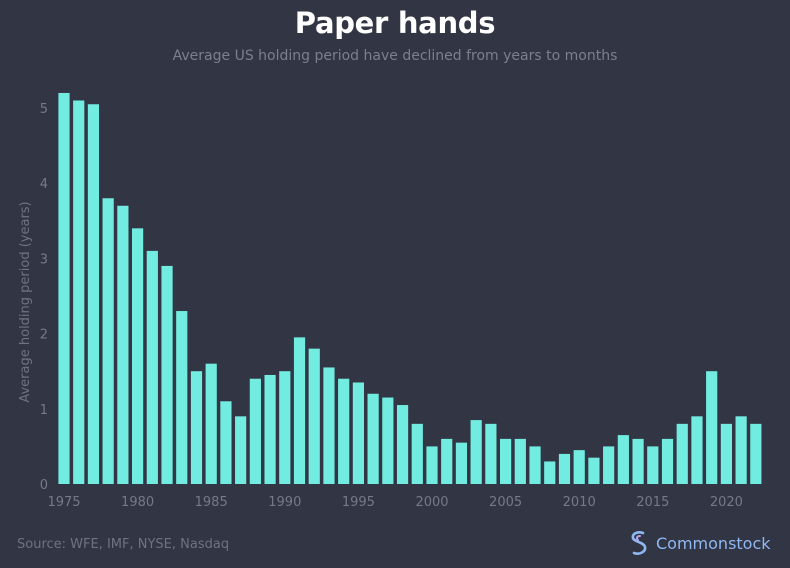  What do you see at coordinates (137, 502) in the screenshot?
I see `x-tick-label: 1980` at bounding box center [137, 502].